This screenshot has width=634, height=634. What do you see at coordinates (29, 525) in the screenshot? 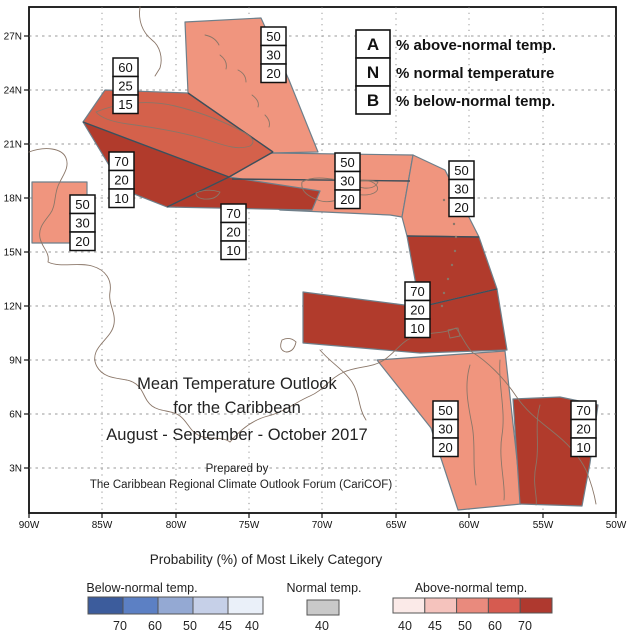
I see `lon-tick-label: 90W` at bounding box center [29, 525].